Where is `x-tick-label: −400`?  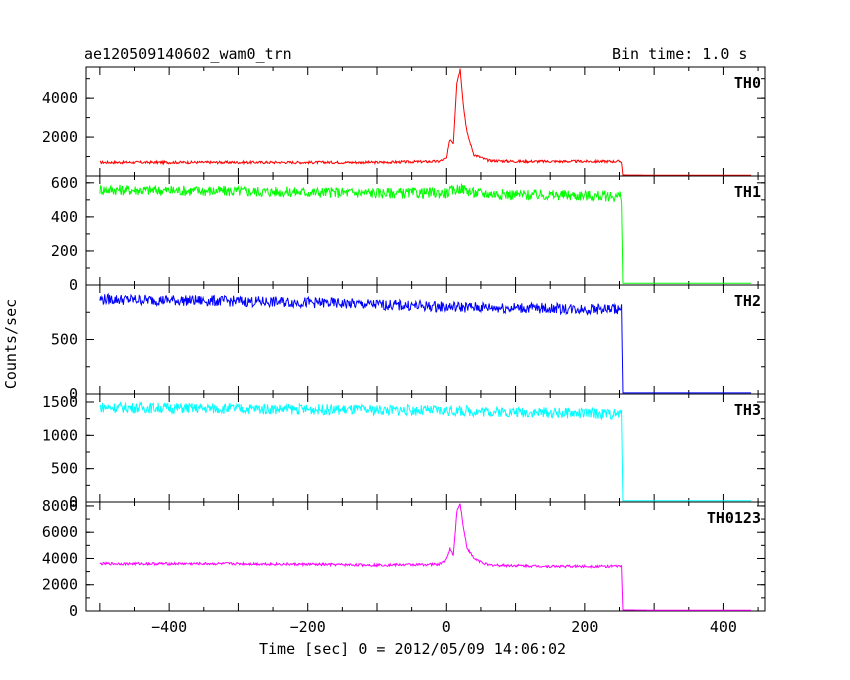
x-tick-label: −400 is located at coordinates (169, 627).